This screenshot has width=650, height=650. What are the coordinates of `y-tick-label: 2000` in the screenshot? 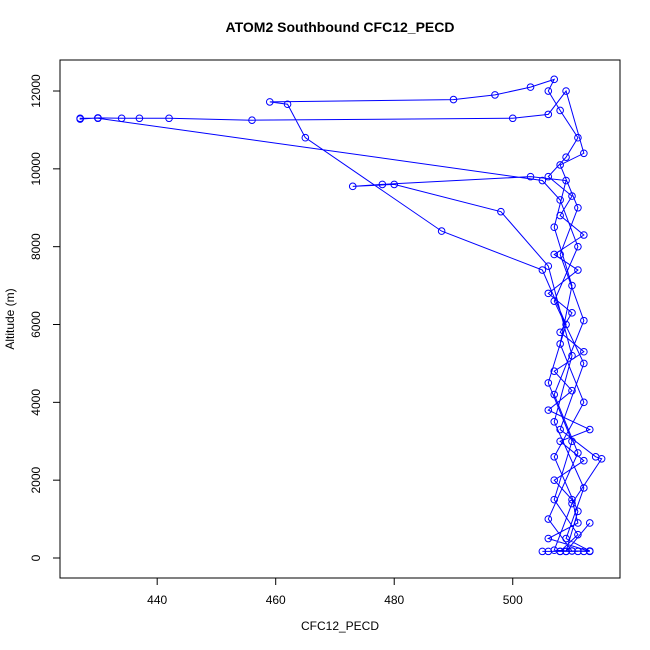 It's located at (36, 479).